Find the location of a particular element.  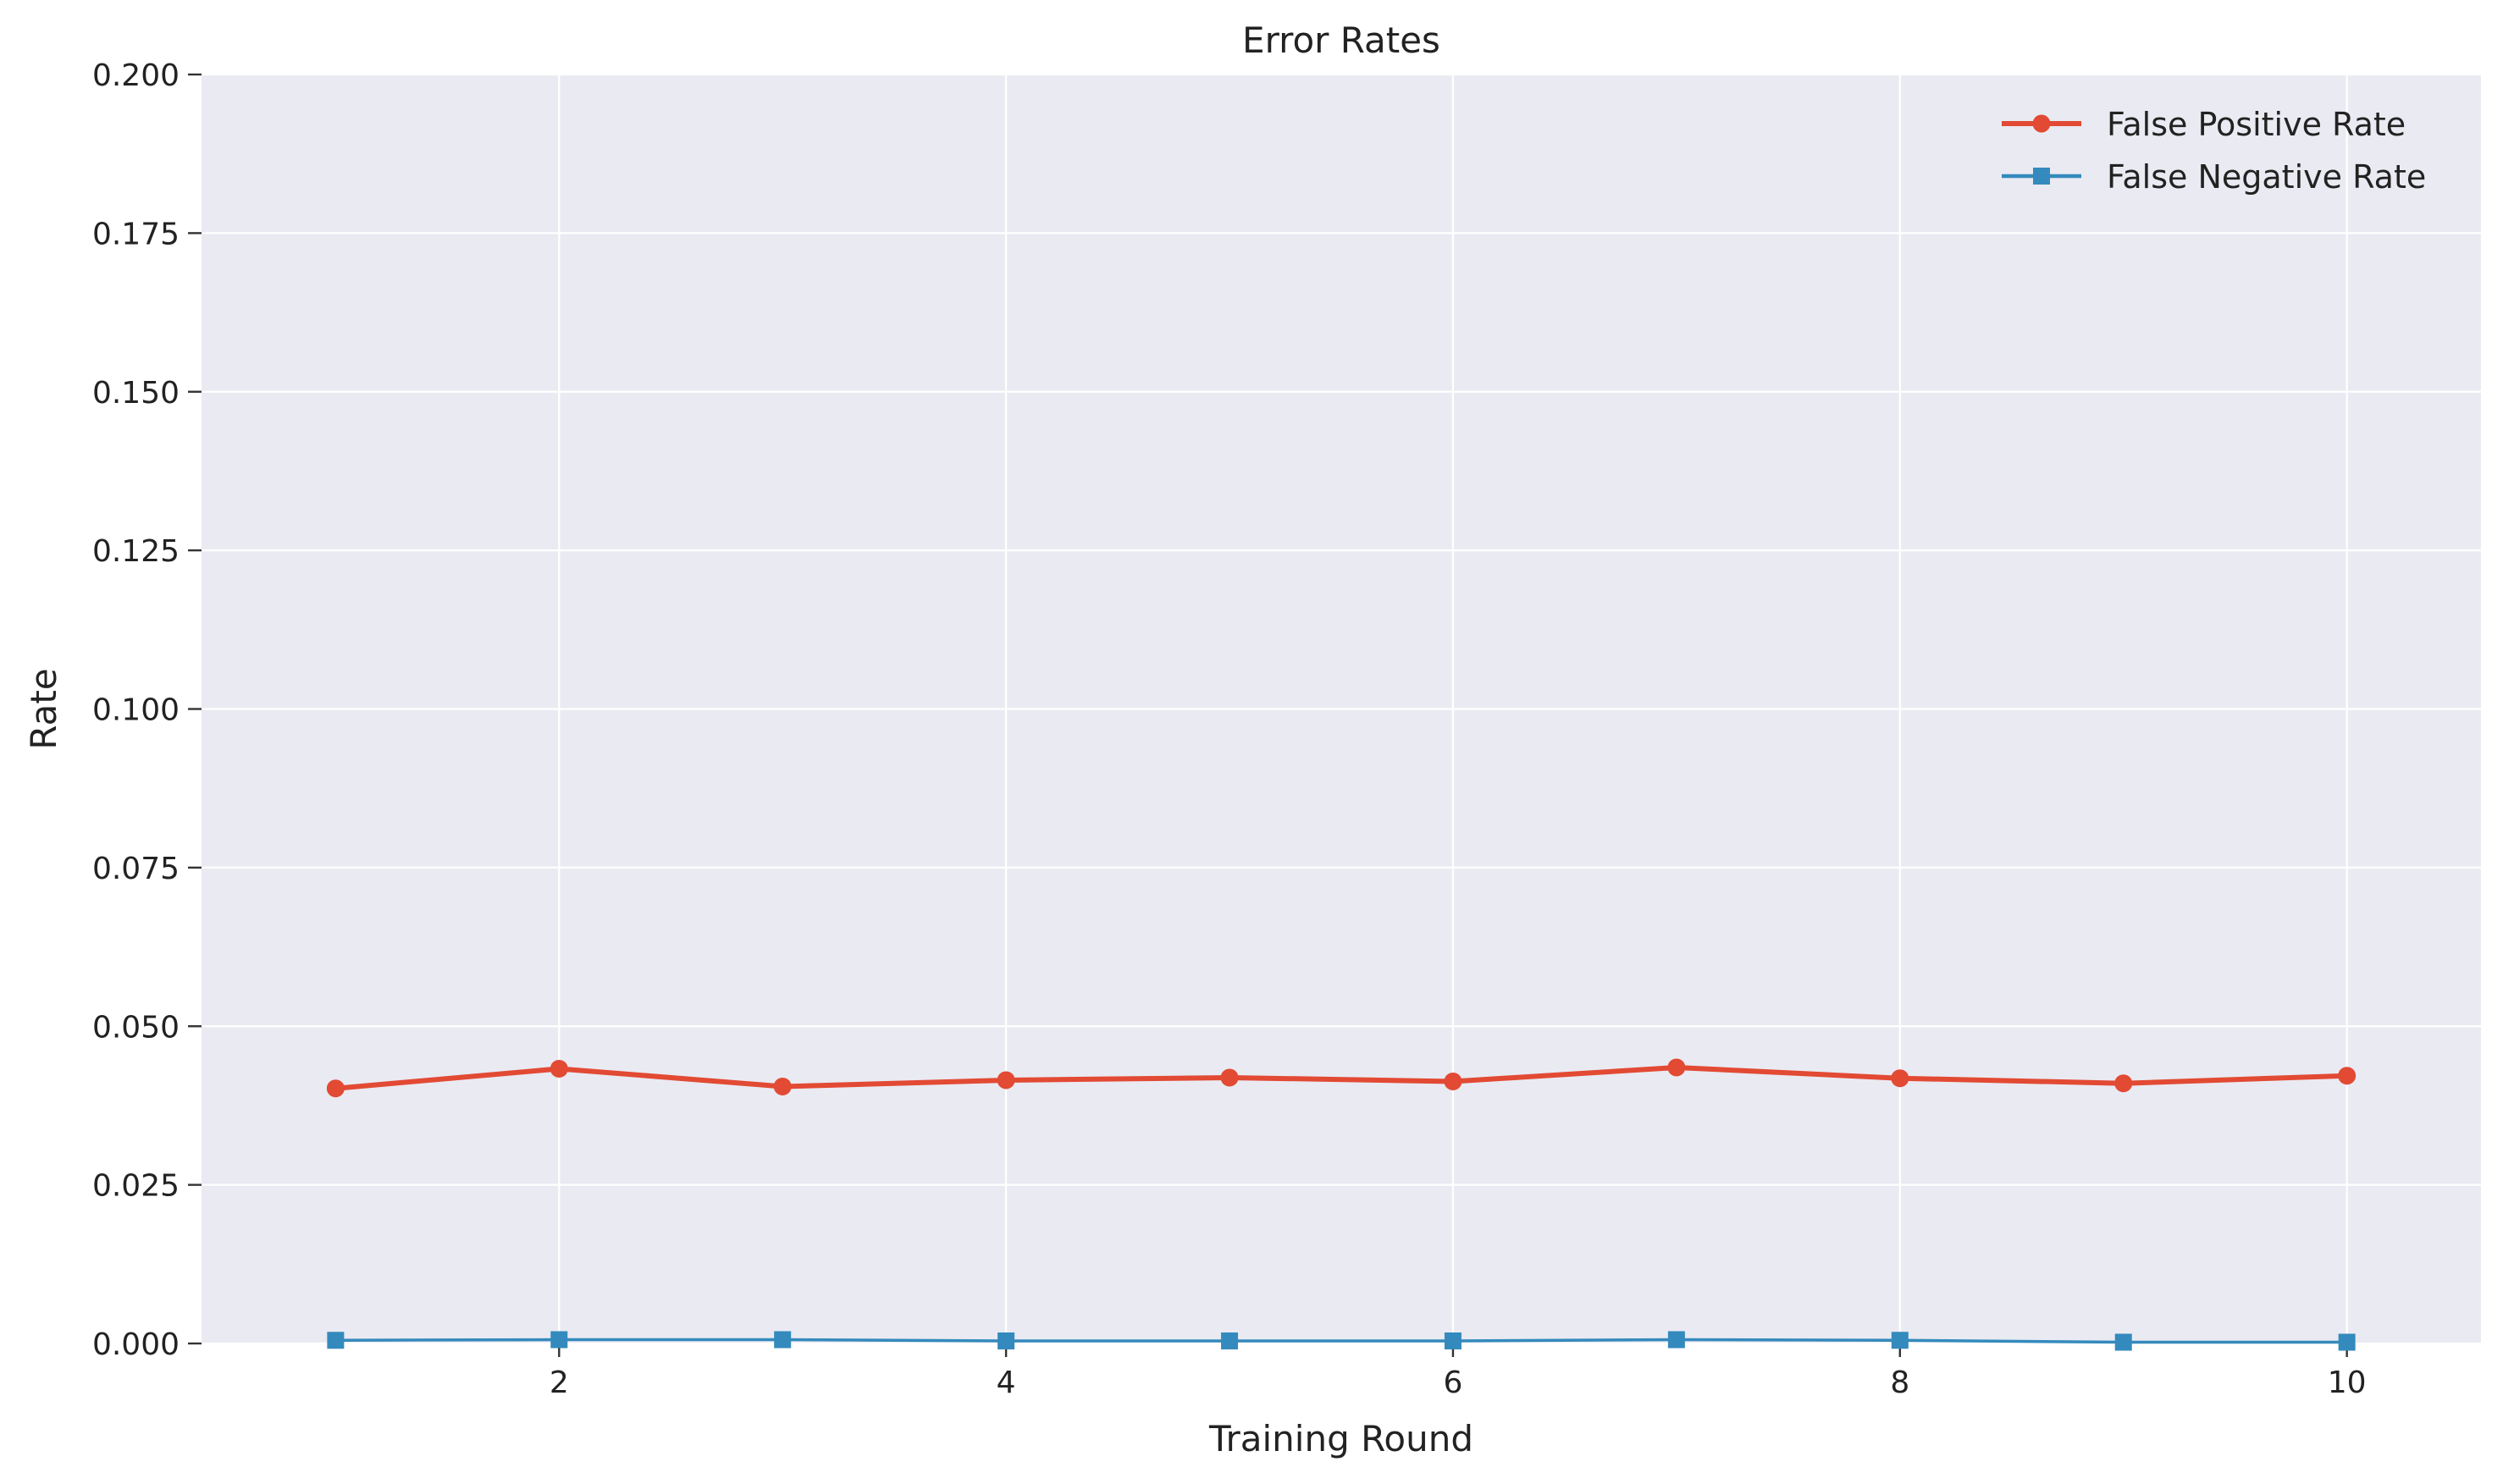

legend-label: False Negative Rate is located at coordinates (2267, 177).